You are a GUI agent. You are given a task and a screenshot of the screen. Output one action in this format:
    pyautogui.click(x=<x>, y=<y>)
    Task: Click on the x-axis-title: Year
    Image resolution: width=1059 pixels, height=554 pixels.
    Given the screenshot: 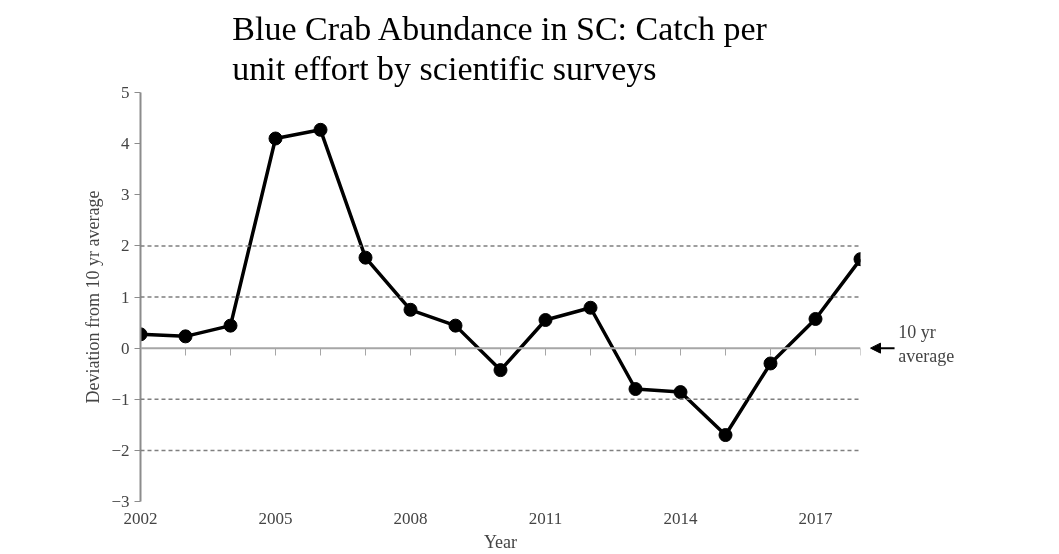 What is the action you would take?
    pyautogui.click(x=500, y=541)
    